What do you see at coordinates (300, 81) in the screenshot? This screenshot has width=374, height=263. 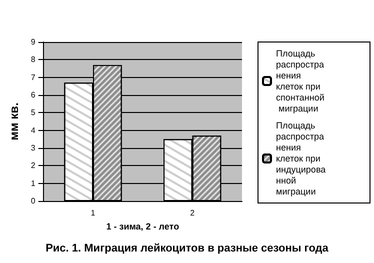 I see `legend-label: Площадь распространения клеток при спонтанной миграции` at bounding box center [300, 81].